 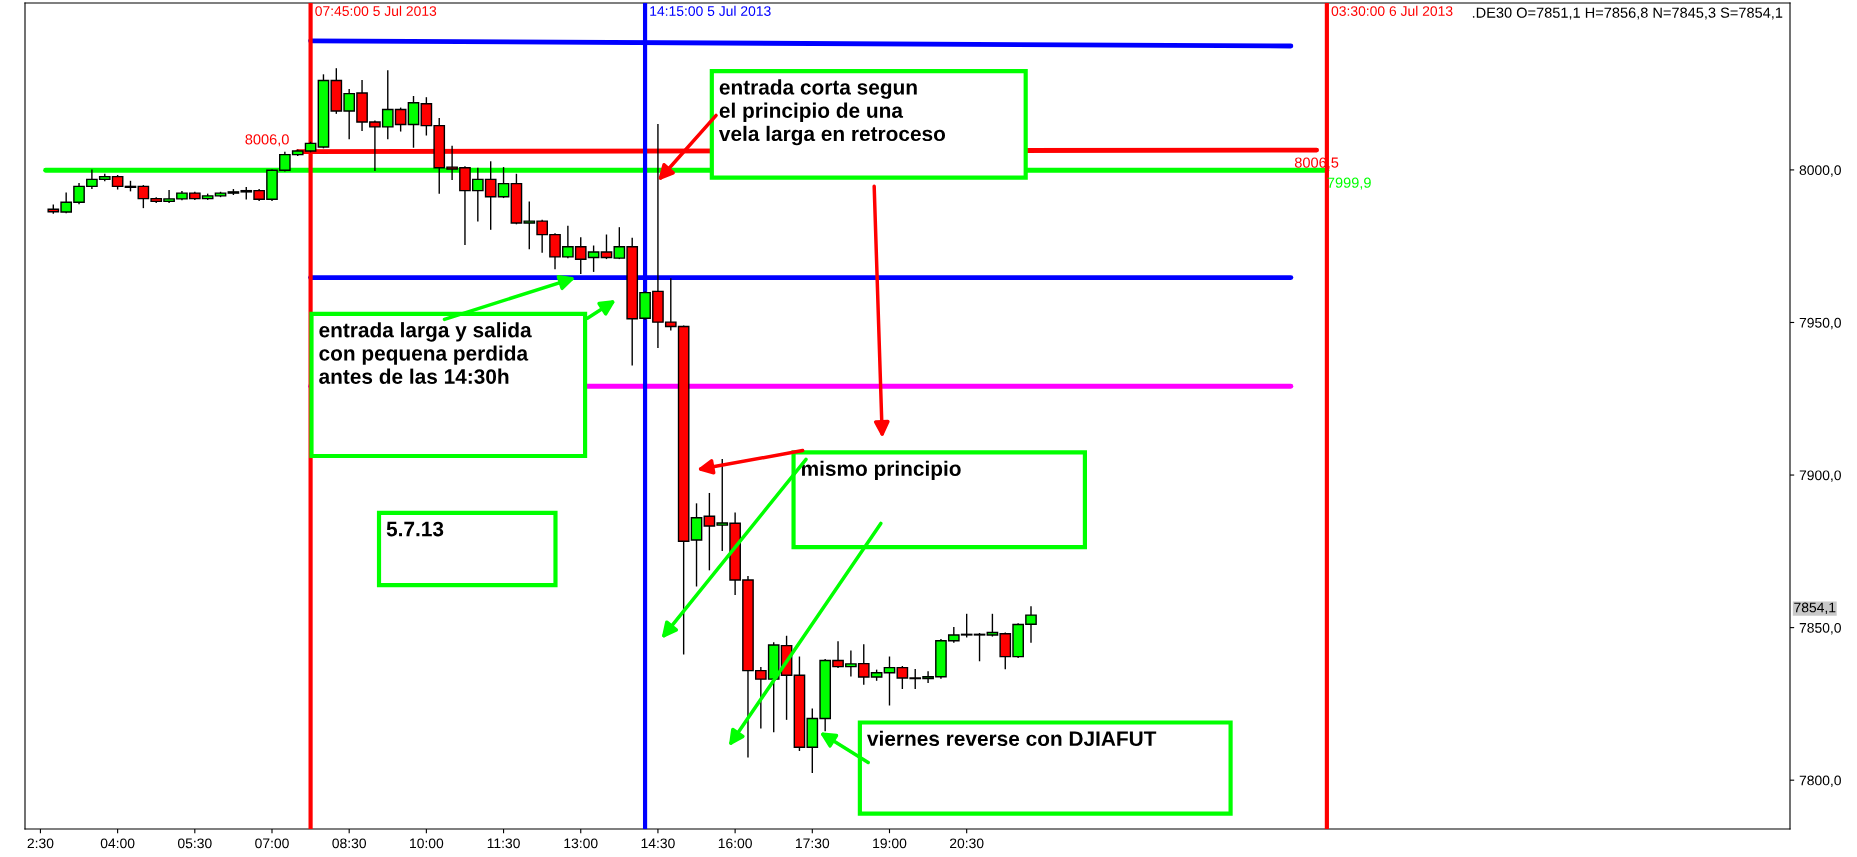 I want to click on annotation: mismo principio, so click(x=881, y=470).